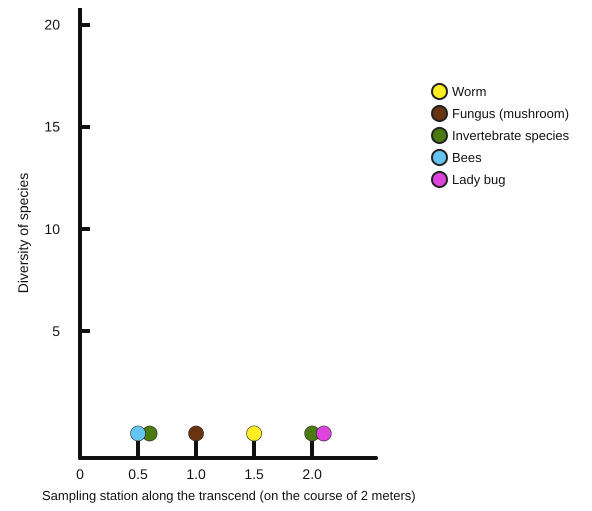 The image size is (592, 511). I want to click on legend-label: Worm, so click(469, 91).